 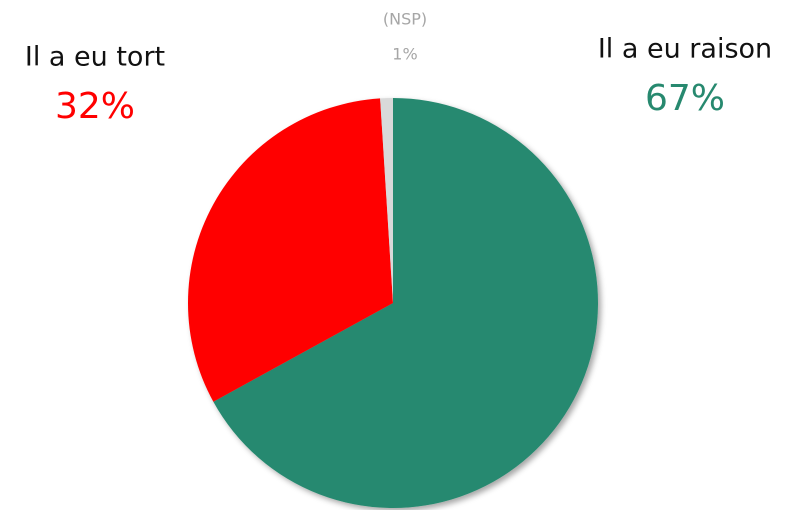 What do you see at coordinates (405, 19) in the screenshot?
I see `category-label: (NSP)` at bounding box center [405, 19].